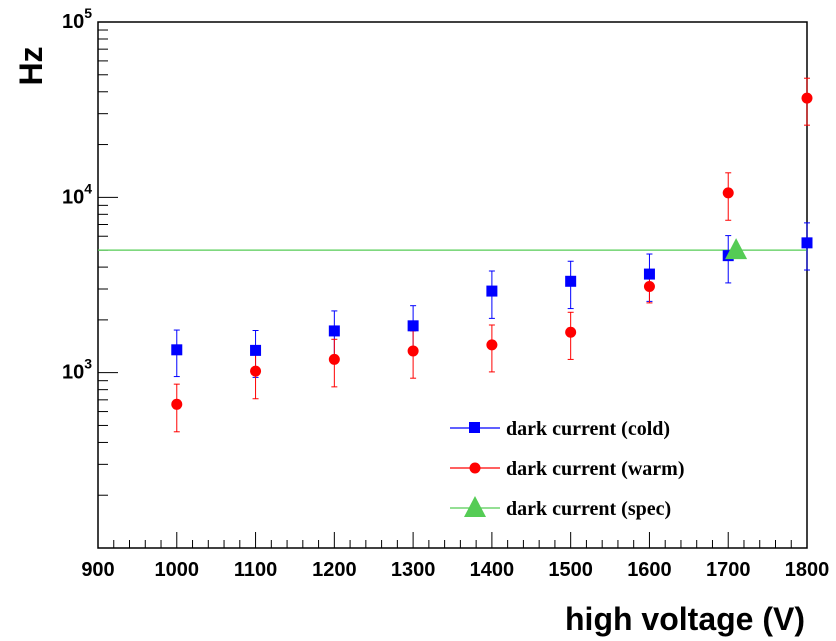 This screenshot has height=641, width=836. What do you see at coordinates (492, 570) in the screenshot?
I see `x-tick-label: 1400` at bounding box center [492, 570].